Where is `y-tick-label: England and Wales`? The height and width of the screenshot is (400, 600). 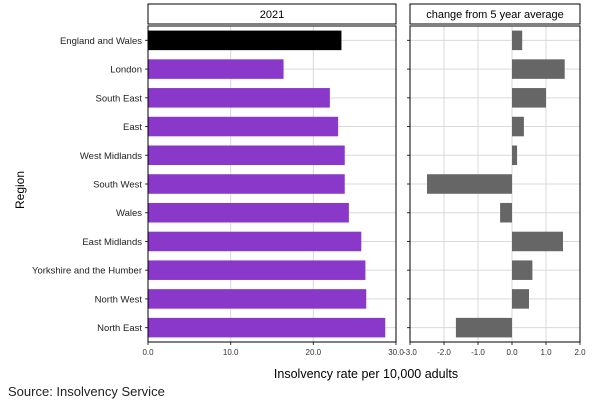
y-tick-label: England and Wales is located at coordinates (101, 41).